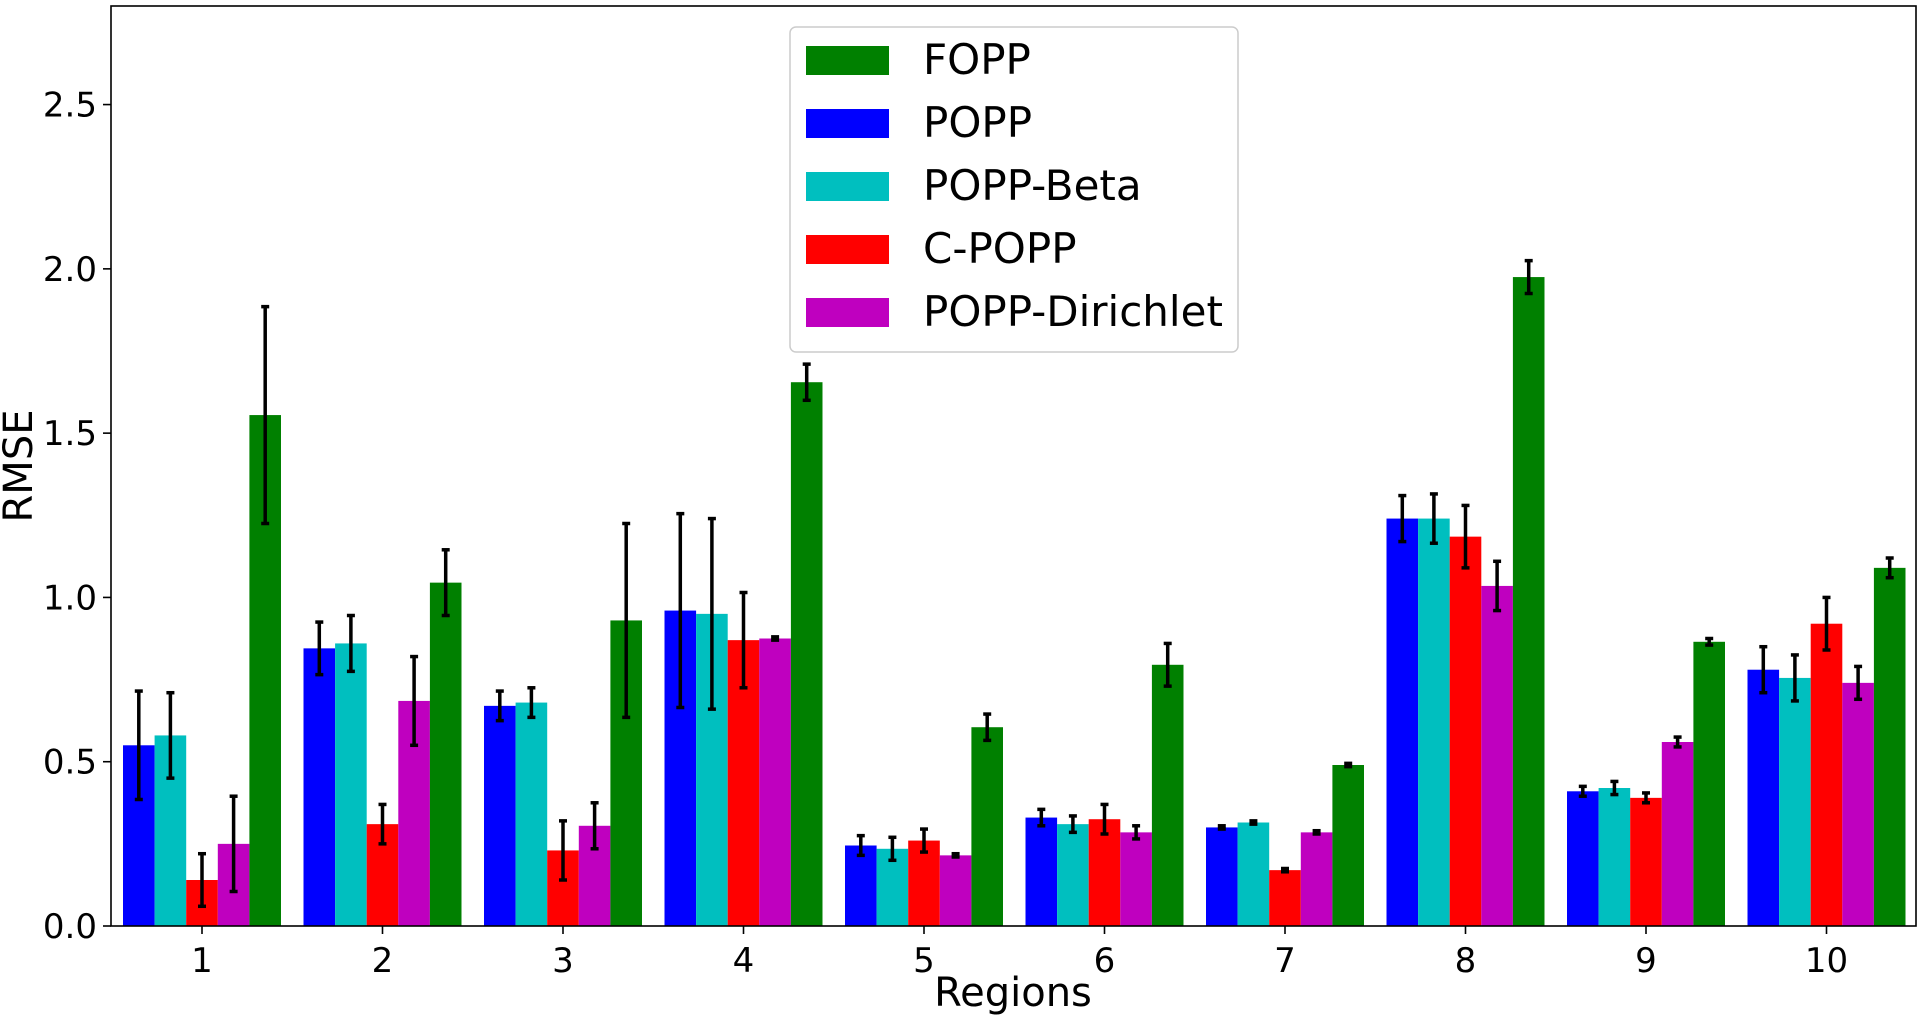 This screenshot has height=1018, width=1920. What do you see at coordinates (1646, 961) in the screenshot?
I see `x-tick-label: 9` at bounding box center [1646, 961].